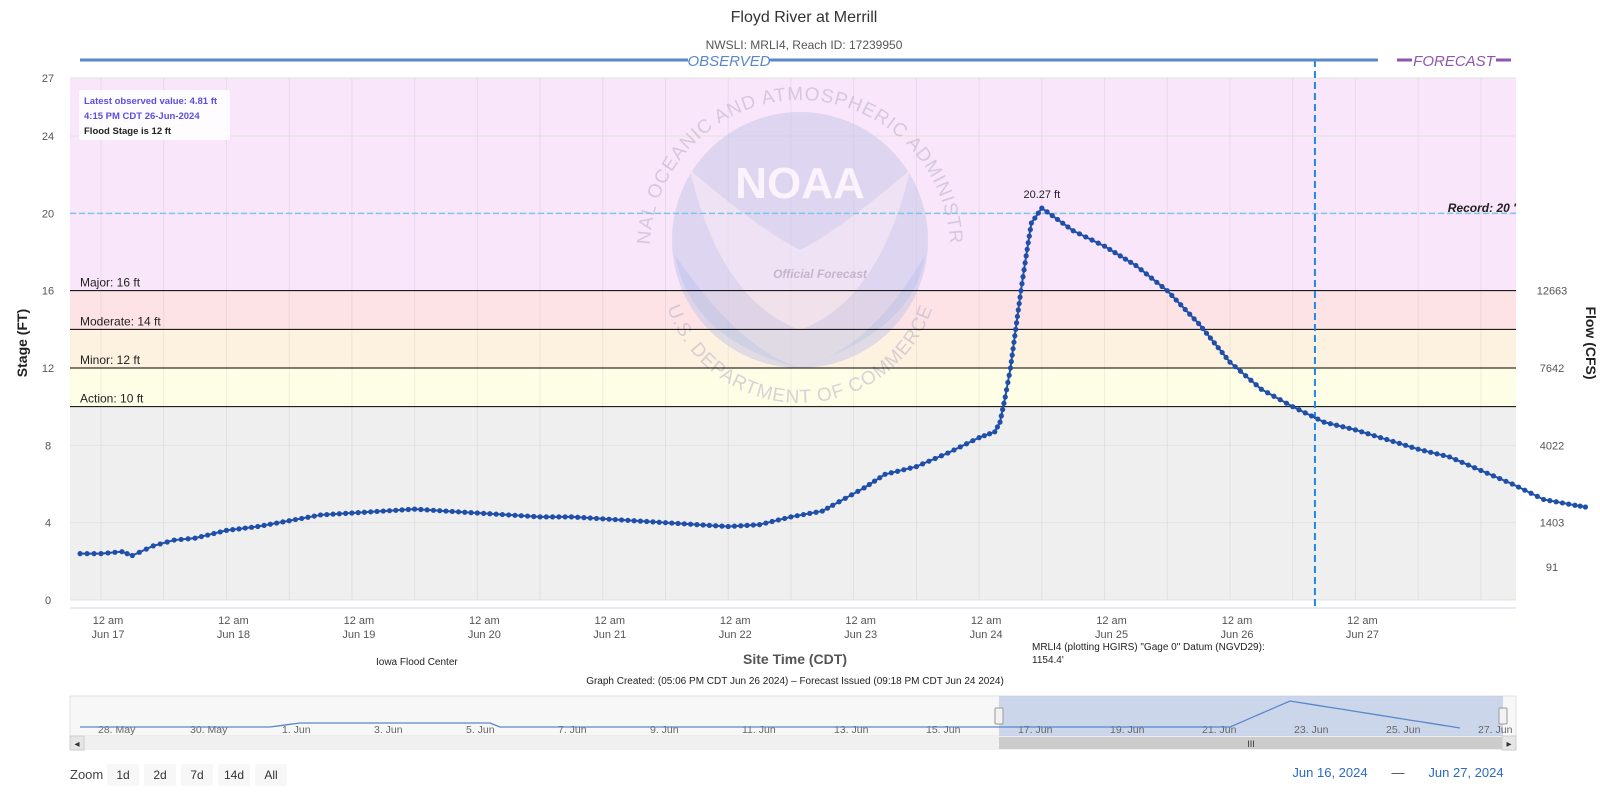 The width and height of the screenshot is (1600, 800). I want to click on scrollbar-grip: III, so click(1251, 744).